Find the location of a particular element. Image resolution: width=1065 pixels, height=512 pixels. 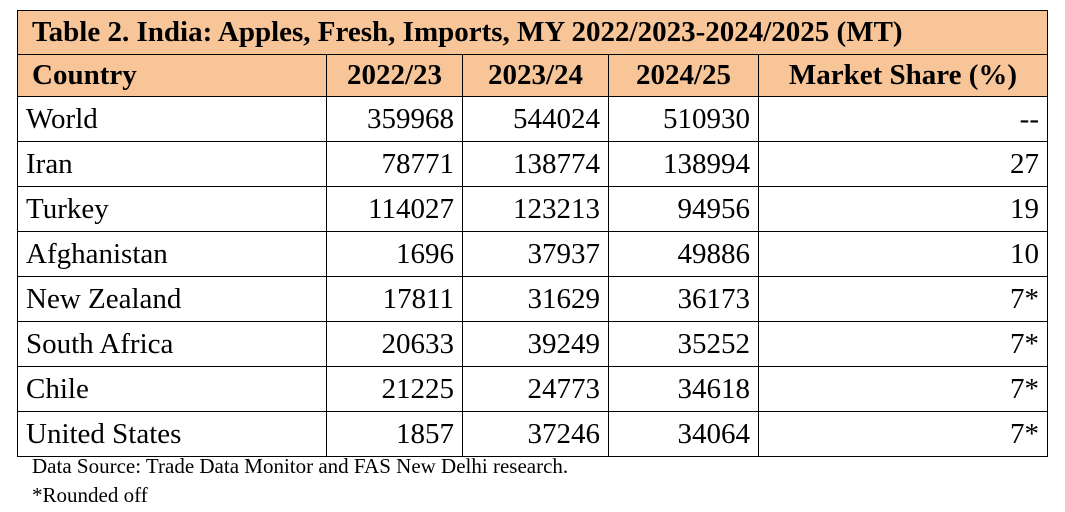

cell-market-share: 19 is located at coordinates (903, 209).